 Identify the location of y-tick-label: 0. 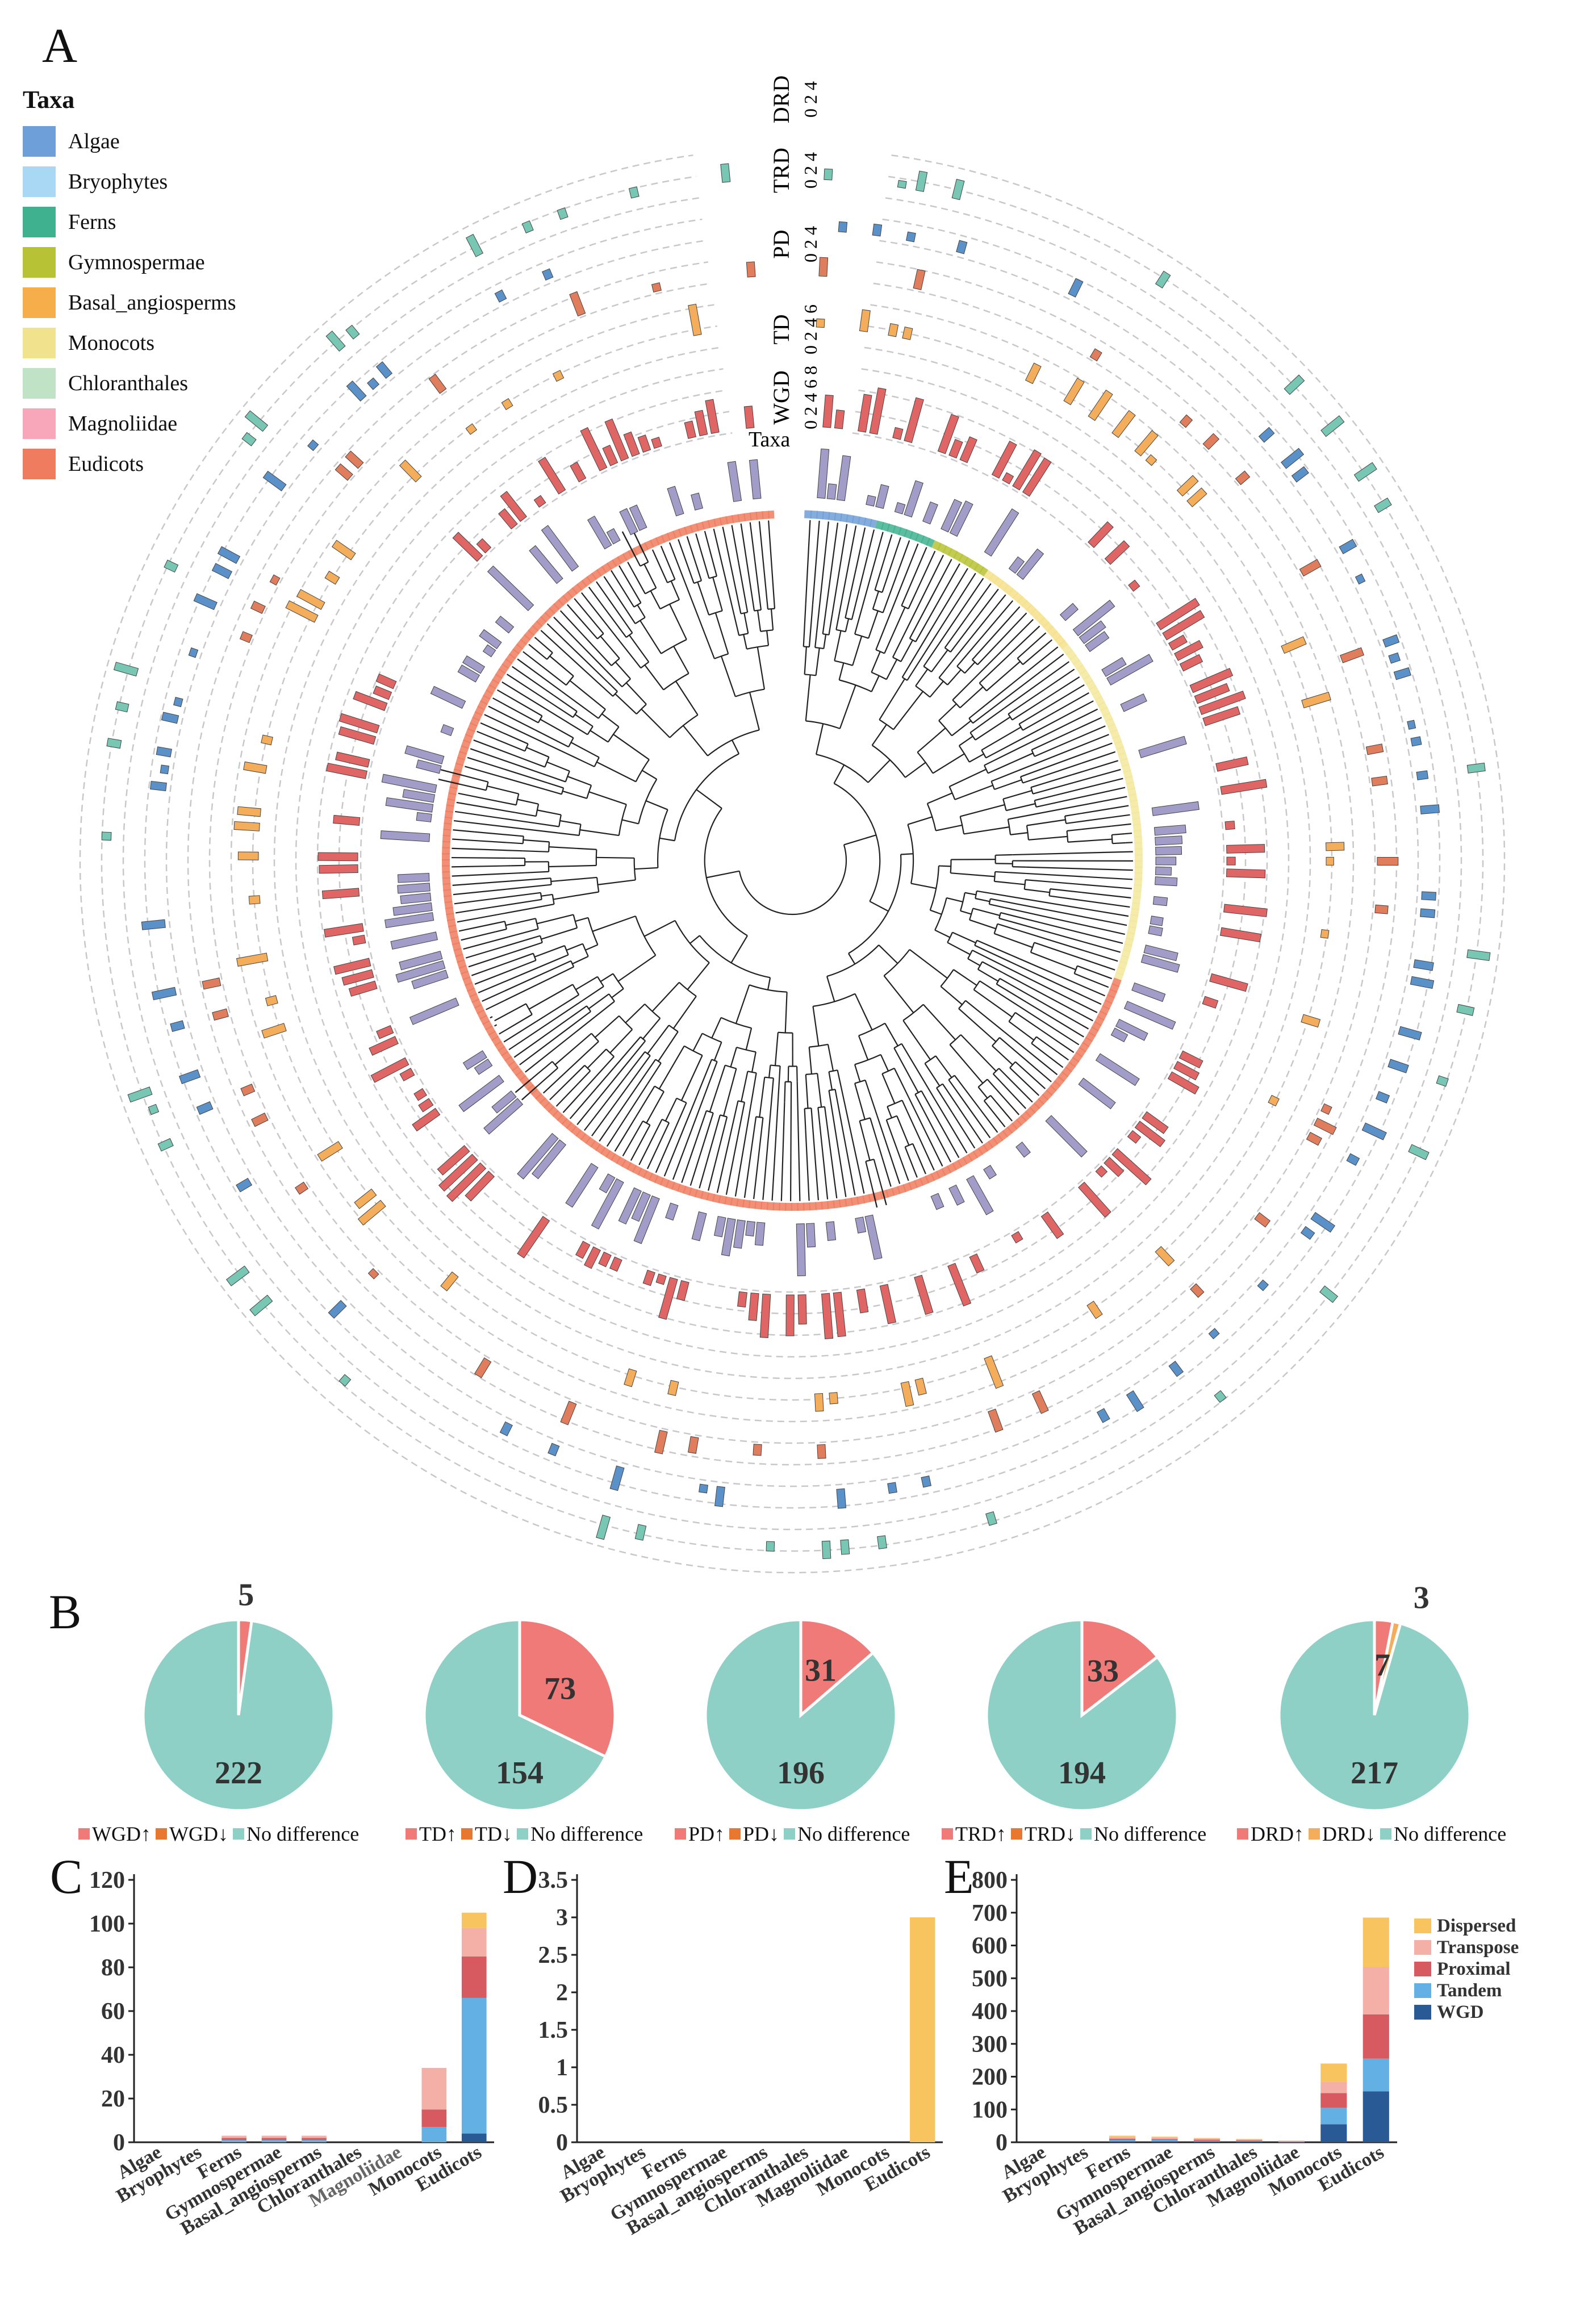
(119, 2143).